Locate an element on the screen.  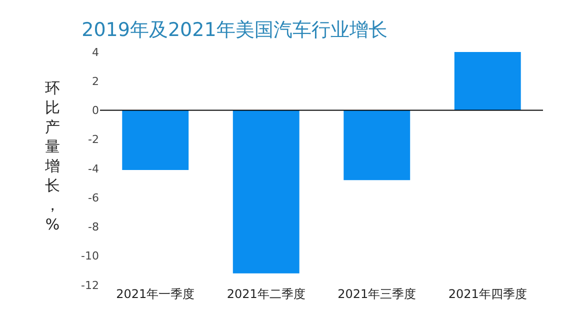
chart-title: 2019年及2021年美国汽车行业增长 is located at coordinates (235, 29).